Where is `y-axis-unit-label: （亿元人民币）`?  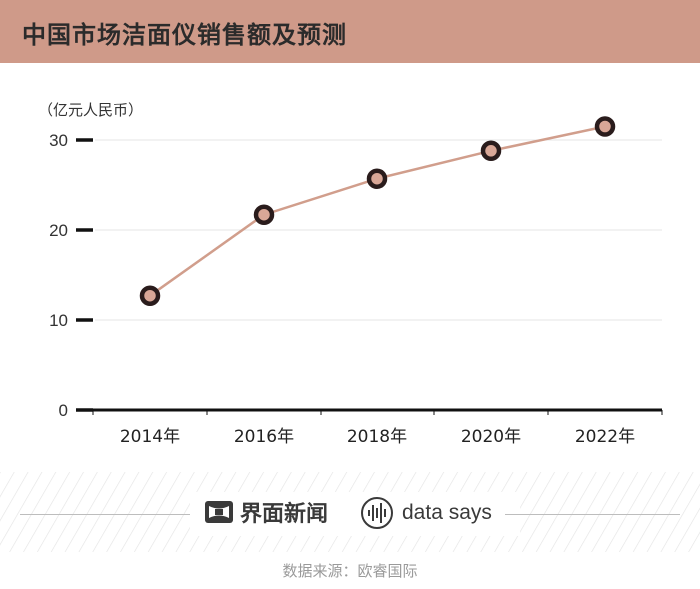
y-axis-unit-label: （亿元人民币） is located at coordinates (90, 110).